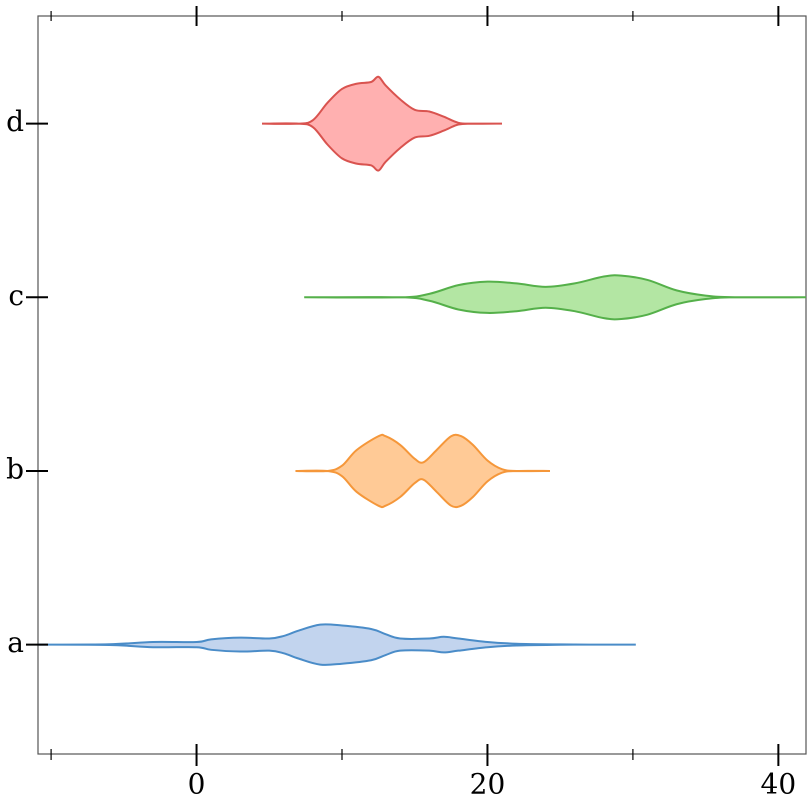 This screenshot has width=812, height=812. Describe the element at coordinates (197, 784) in the screenshot. I see `x-tick-label: 0` at that location.